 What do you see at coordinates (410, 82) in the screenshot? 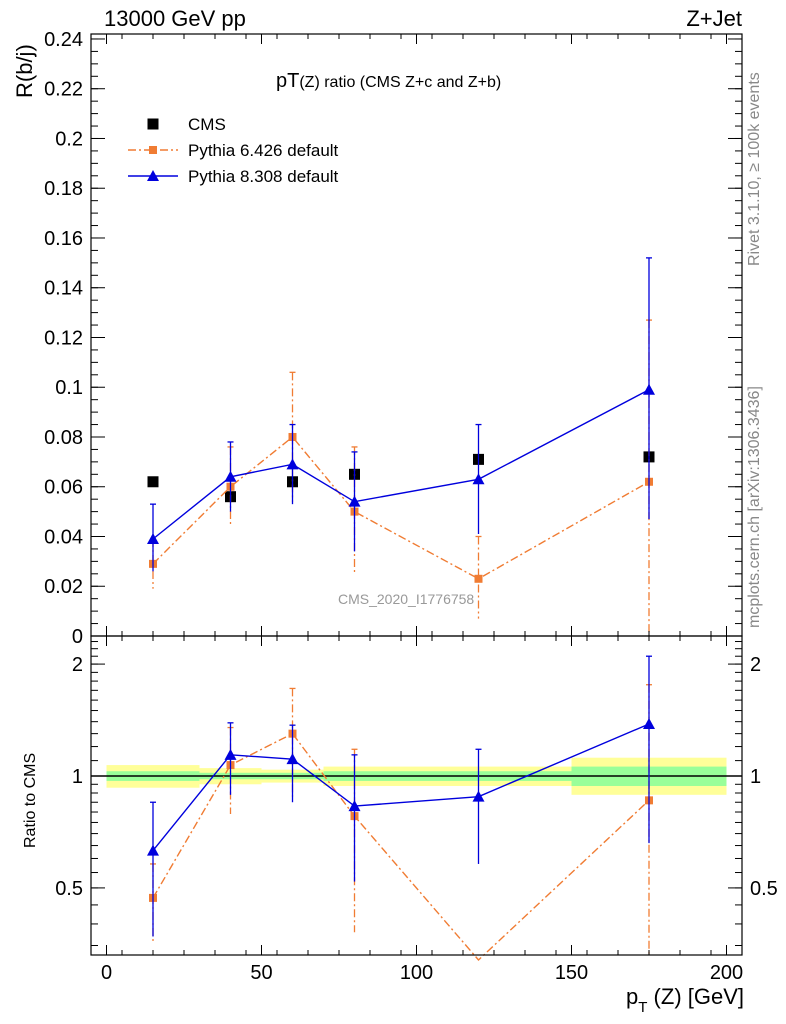
I see `title-rest: ratio (CMS Z+c and Z+b)` at bounding box center [410, 82].